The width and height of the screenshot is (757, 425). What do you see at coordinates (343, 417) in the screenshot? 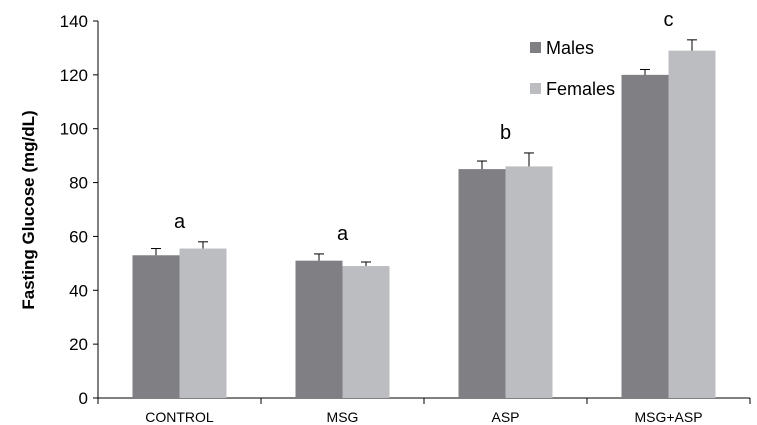
I see `x-tick-label: MSG` at bounding box center [343, 417].